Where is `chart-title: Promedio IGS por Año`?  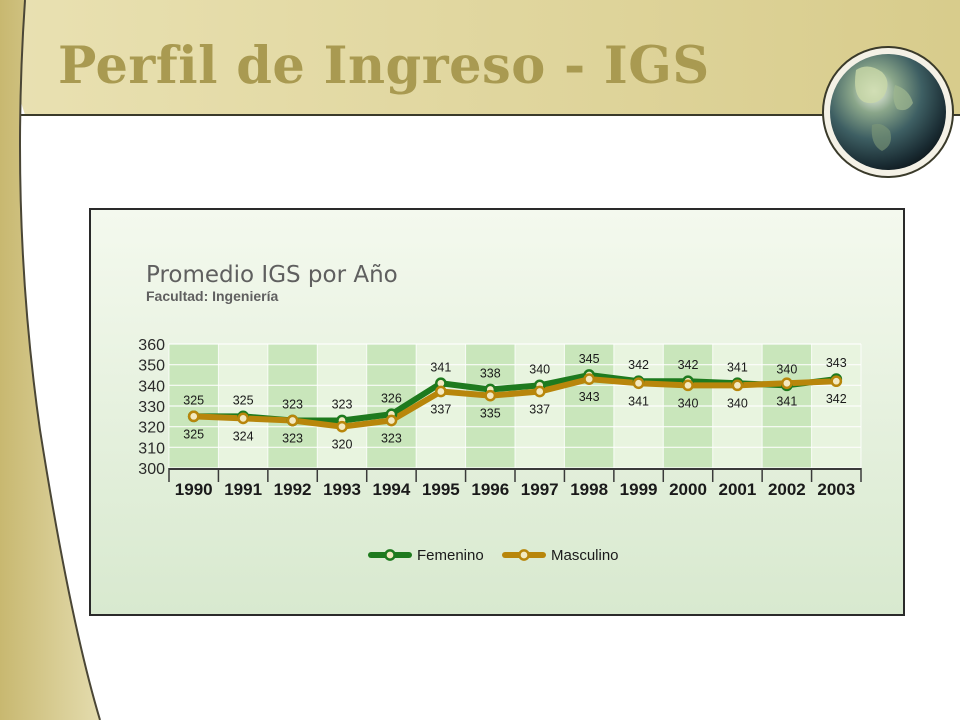 chart-title: Promedio IGS por Año is located at coordinates (272, 275).